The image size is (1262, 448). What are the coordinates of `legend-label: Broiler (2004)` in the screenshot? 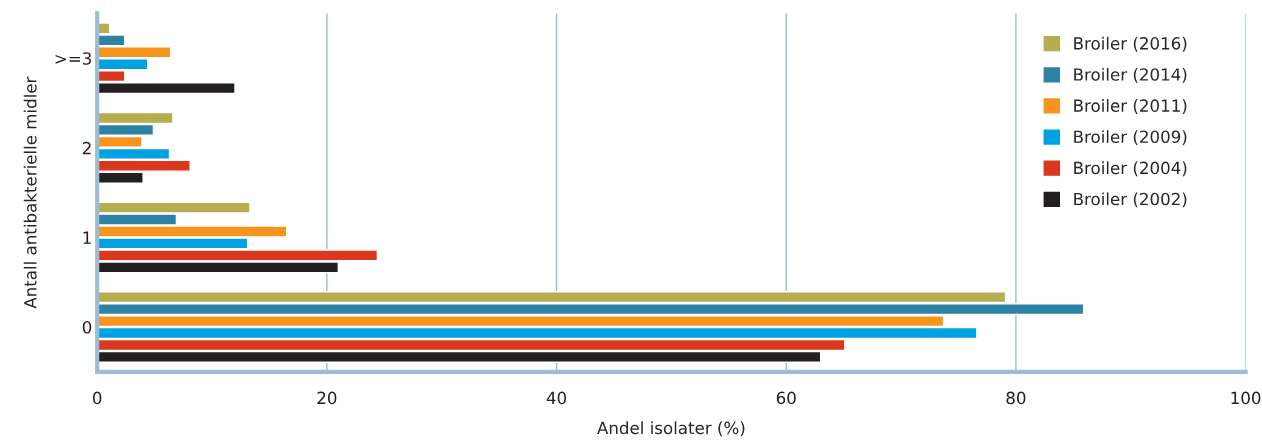 It's located at (1130, 169).